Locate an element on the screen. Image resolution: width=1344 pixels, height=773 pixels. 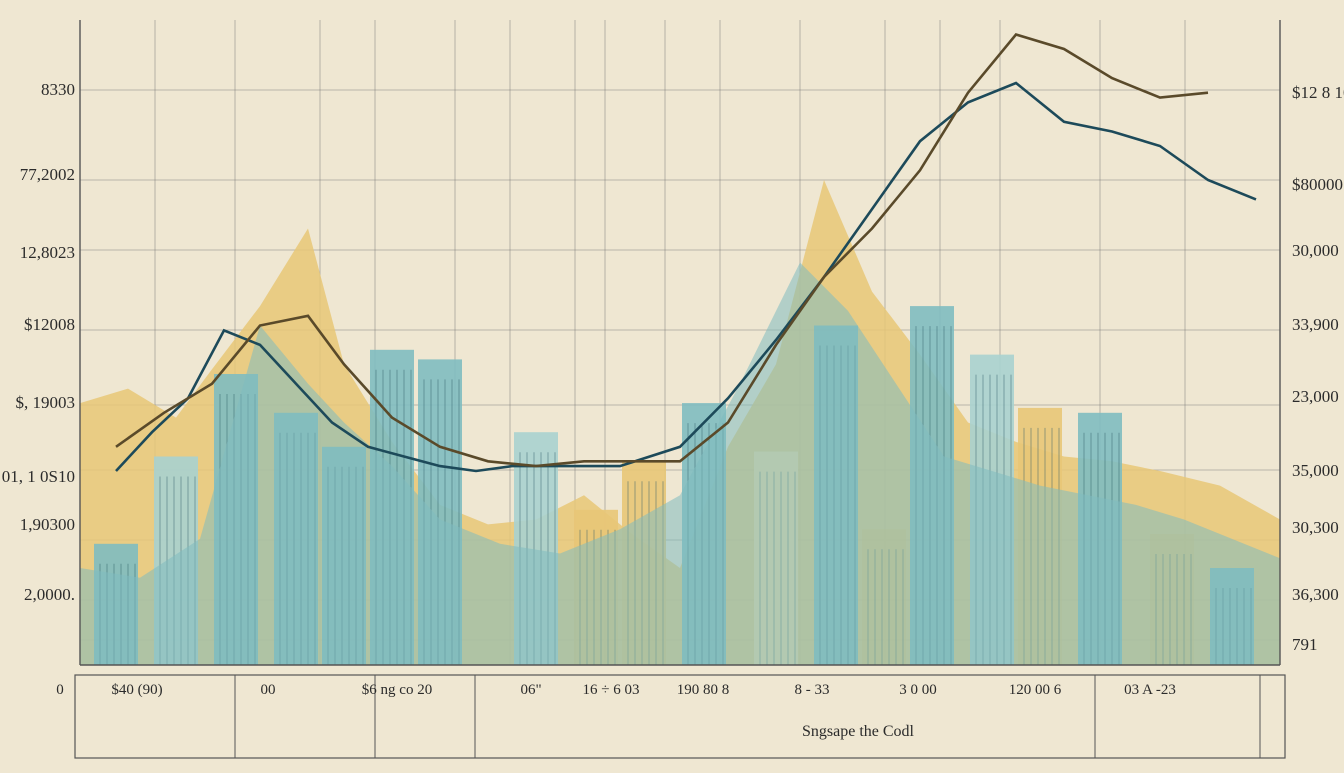
y-tick-label-right: 35,000 is located at coordinates (1315, 470).